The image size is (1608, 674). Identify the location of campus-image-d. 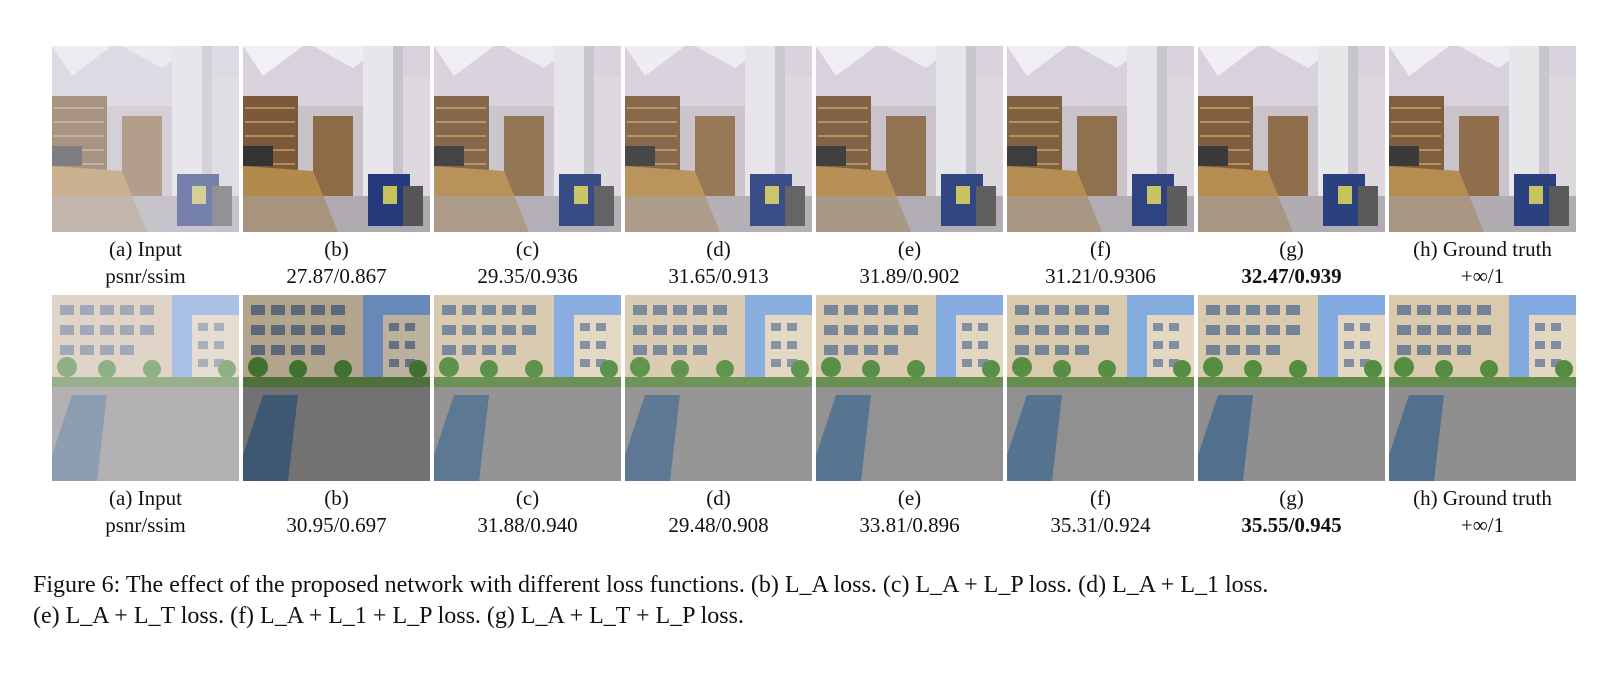
(718, 388).